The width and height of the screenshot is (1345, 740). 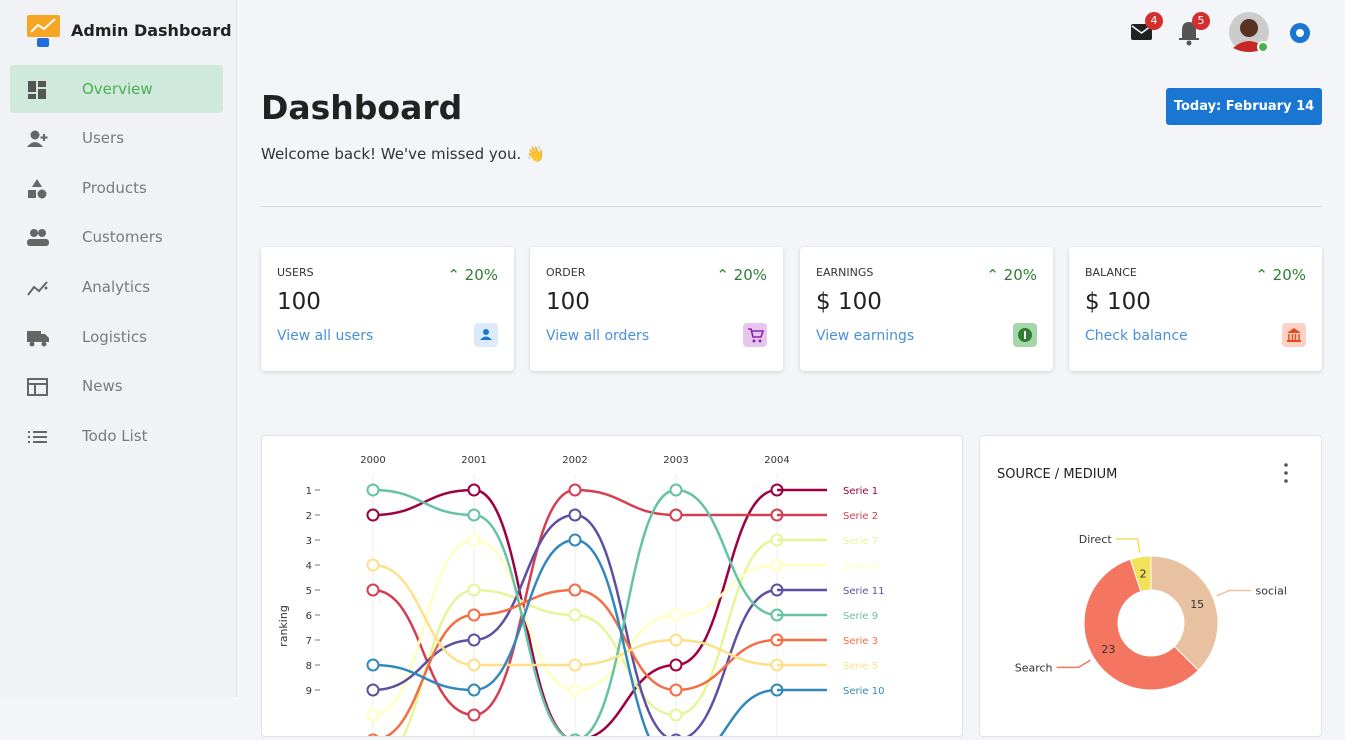 I want to click on menu-label: Todo List, so click(x=115, y=436).